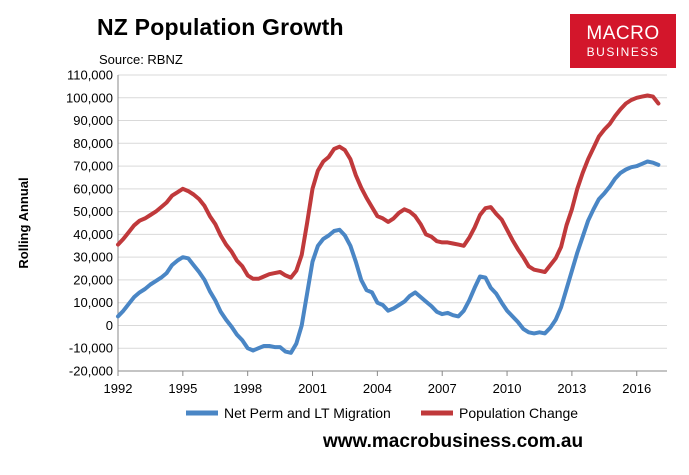 This screenshot has height=475, width=689. I want to click on macrobusiness-logo: MACRO BUSINESS, so click(623, 41).